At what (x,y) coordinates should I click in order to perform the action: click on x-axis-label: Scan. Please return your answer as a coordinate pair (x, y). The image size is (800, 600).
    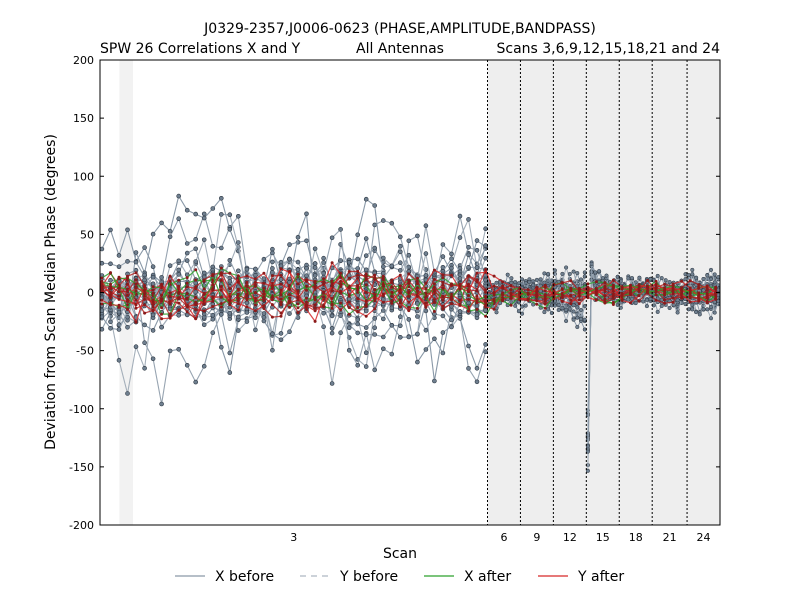
    Looking at the image, I should click on (400, 554).